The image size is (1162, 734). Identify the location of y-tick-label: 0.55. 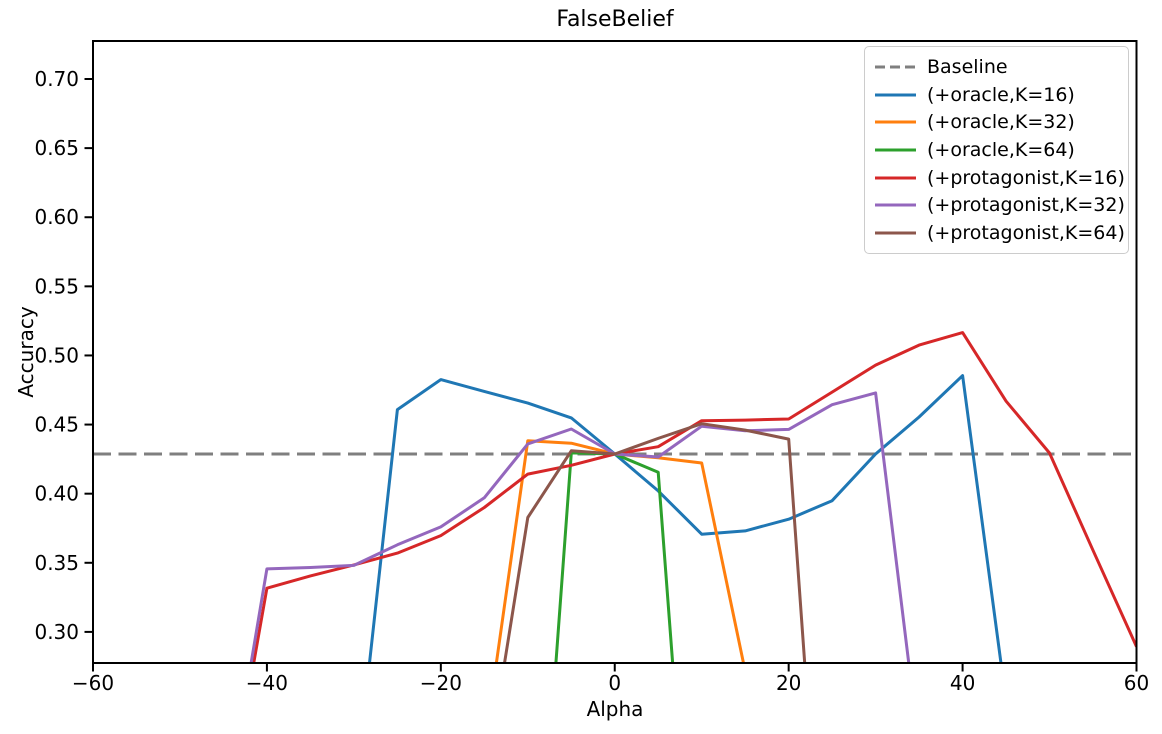
(56, 286).